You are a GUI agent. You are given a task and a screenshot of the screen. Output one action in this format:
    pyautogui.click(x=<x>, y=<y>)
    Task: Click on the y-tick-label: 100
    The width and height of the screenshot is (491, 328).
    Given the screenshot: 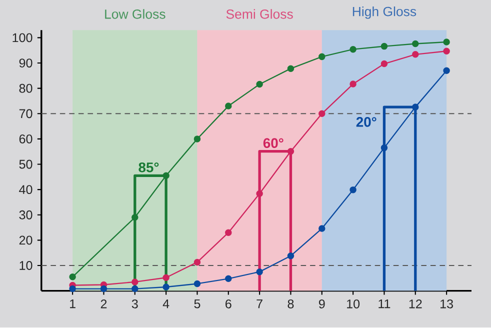 What is the action you would take?
    pyautogui.click(x=22, y=37)
    